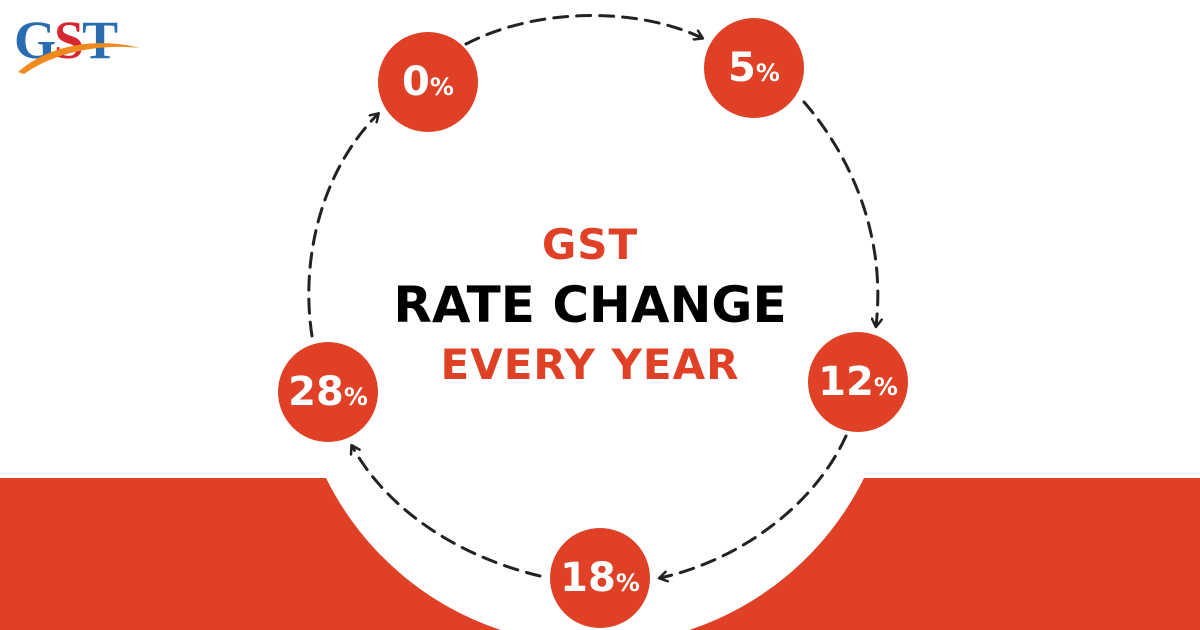 This screenshot has height=630, width=1200. What do you see at coordinates (100, 40) in the screenshot?
I see `logo-letter-t: T` at bounding box center [100, 40].